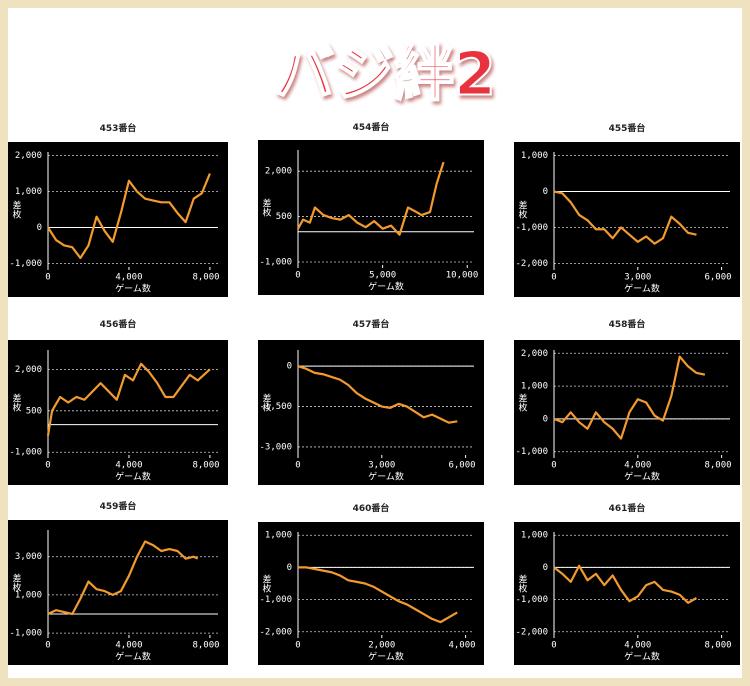 This screenshot has height=686, width=750. I want to click on x-tick-label: 10,000, so click(462, 276).